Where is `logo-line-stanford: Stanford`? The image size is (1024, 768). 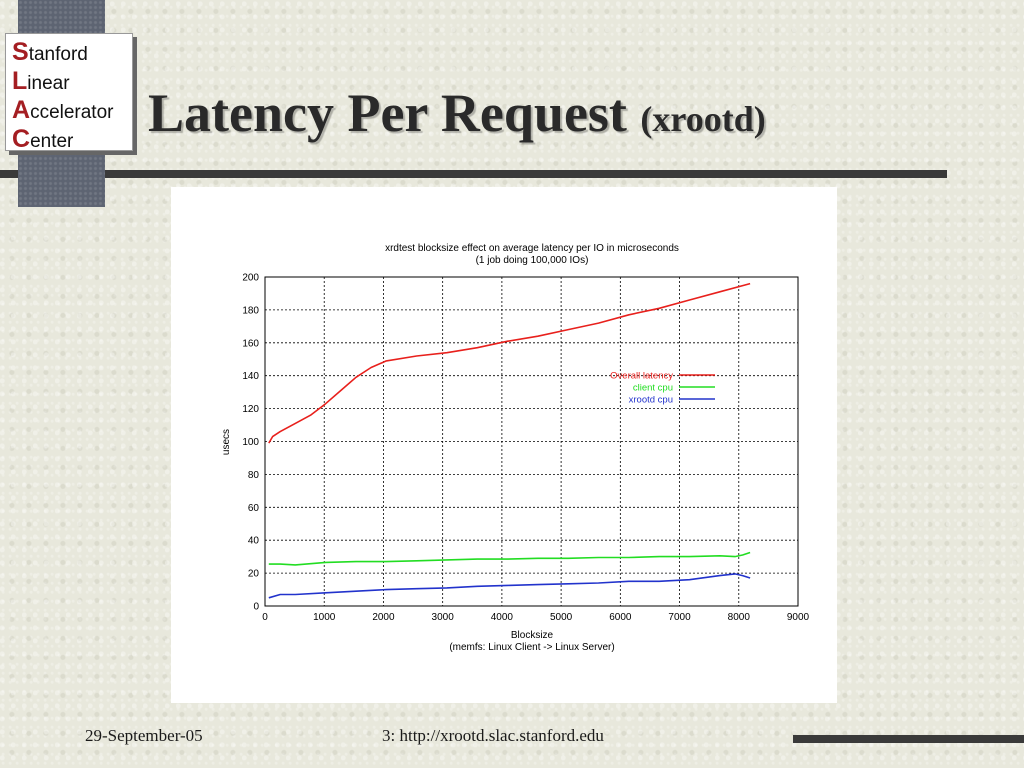 logo-line-stanford: Stanford is located at coordinates (50, 52).